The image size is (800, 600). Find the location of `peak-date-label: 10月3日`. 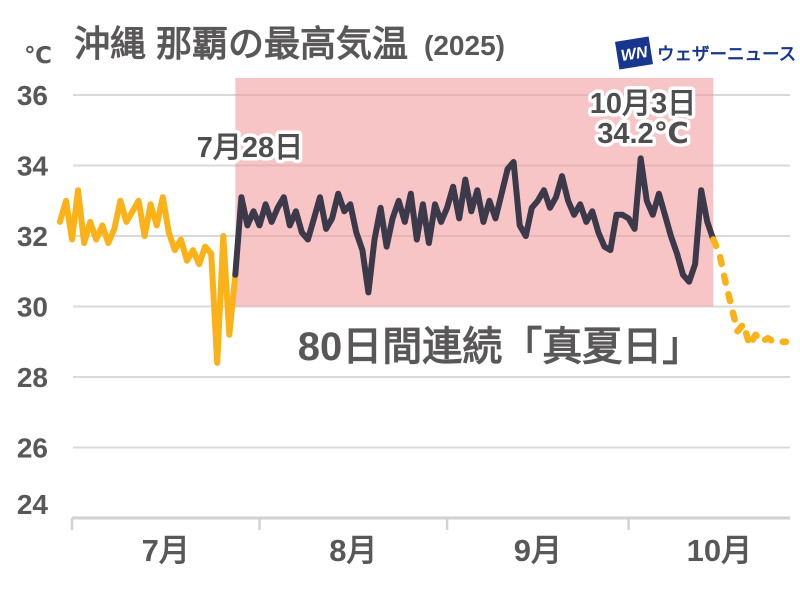

peak-date-label: 10月3日 is located at coordinates (643, 104).